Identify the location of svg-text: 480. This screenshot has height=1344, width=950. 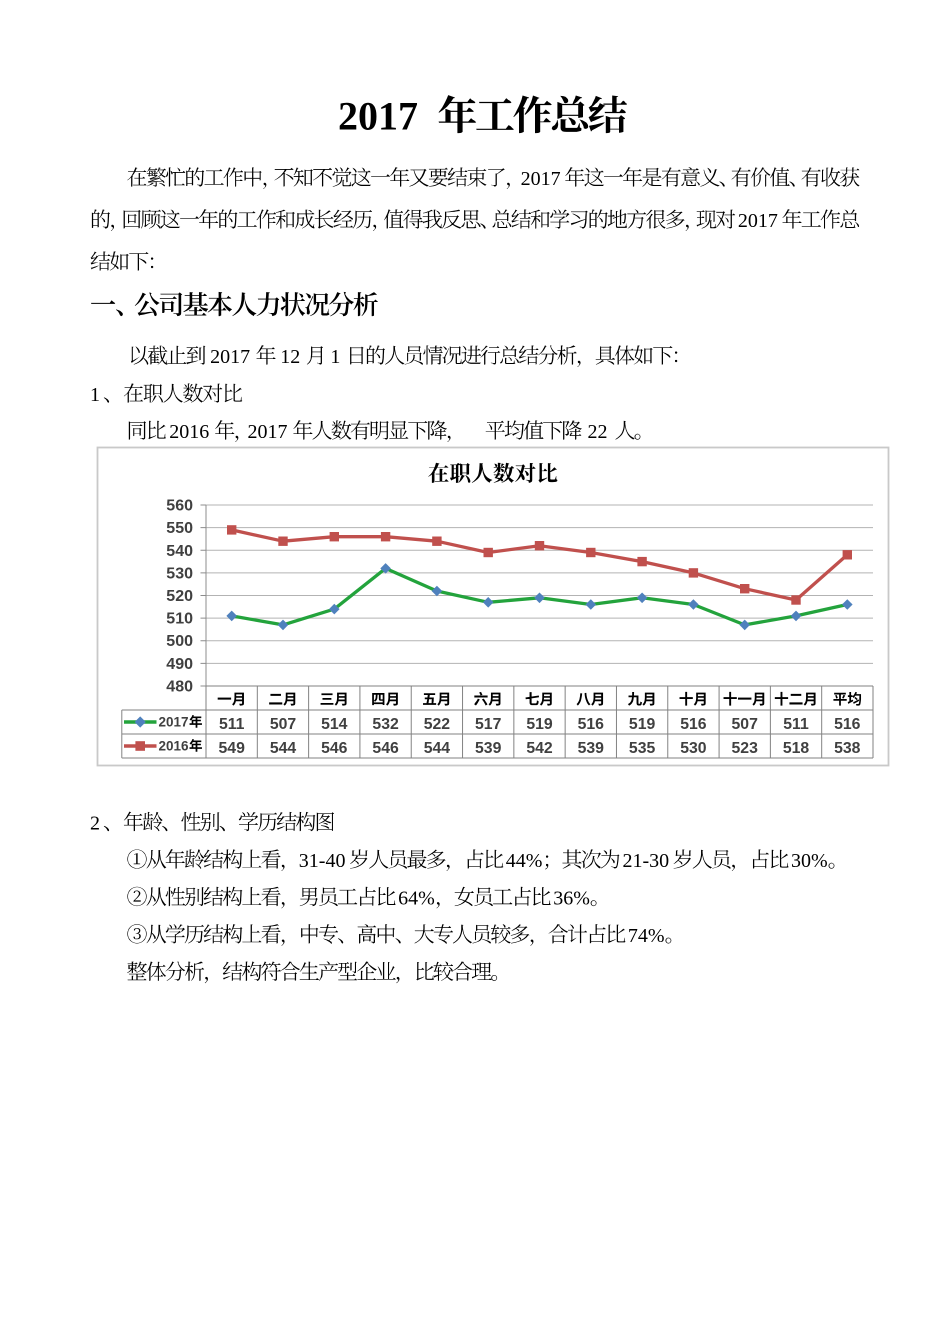
(179, 687).